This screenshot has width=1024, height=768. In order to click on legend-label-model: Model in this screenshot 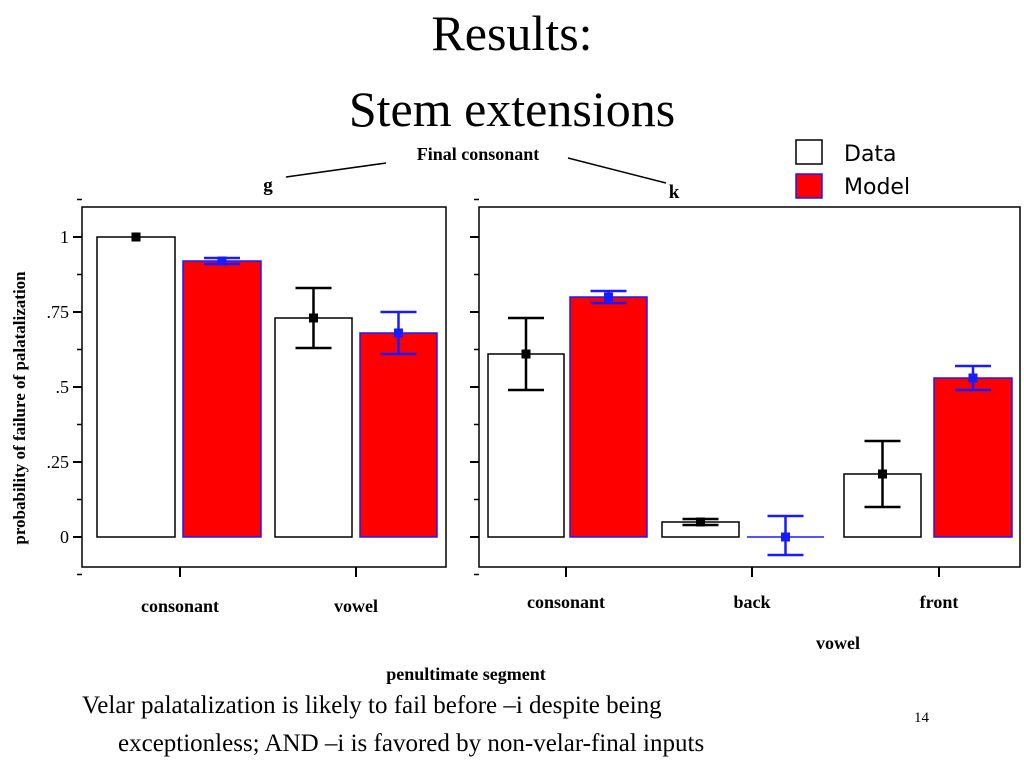, I will do `click(877, 187)`.